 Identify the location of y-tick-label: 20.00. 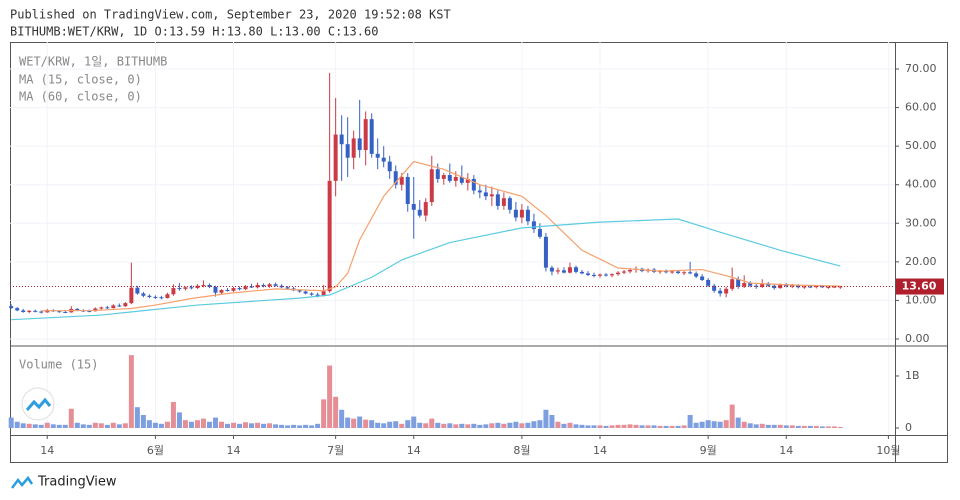
(921, 261).